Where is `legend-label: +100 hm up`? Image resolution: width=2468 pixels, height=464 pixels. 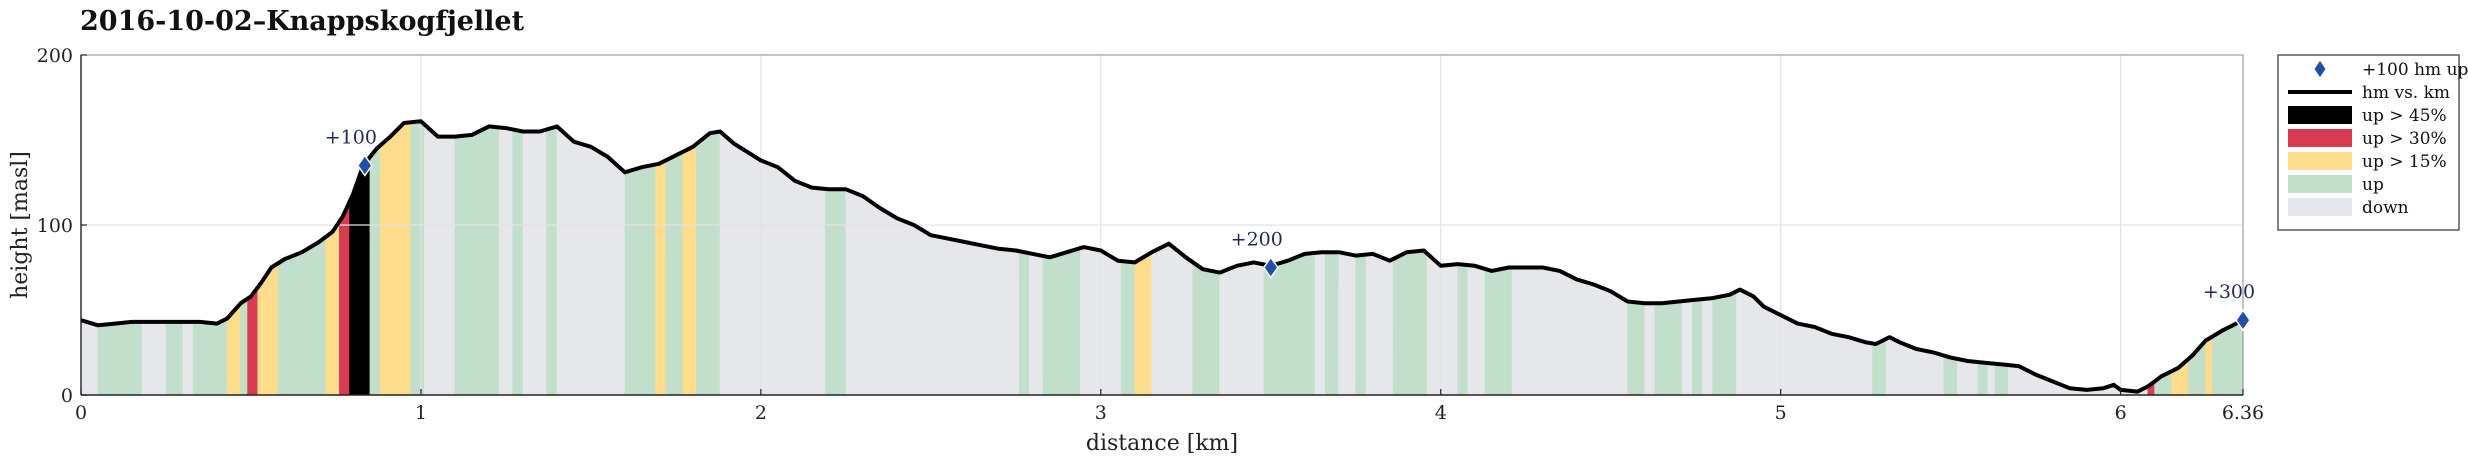 legend-label: +100 hm up is located at coordinates (2415, 70).